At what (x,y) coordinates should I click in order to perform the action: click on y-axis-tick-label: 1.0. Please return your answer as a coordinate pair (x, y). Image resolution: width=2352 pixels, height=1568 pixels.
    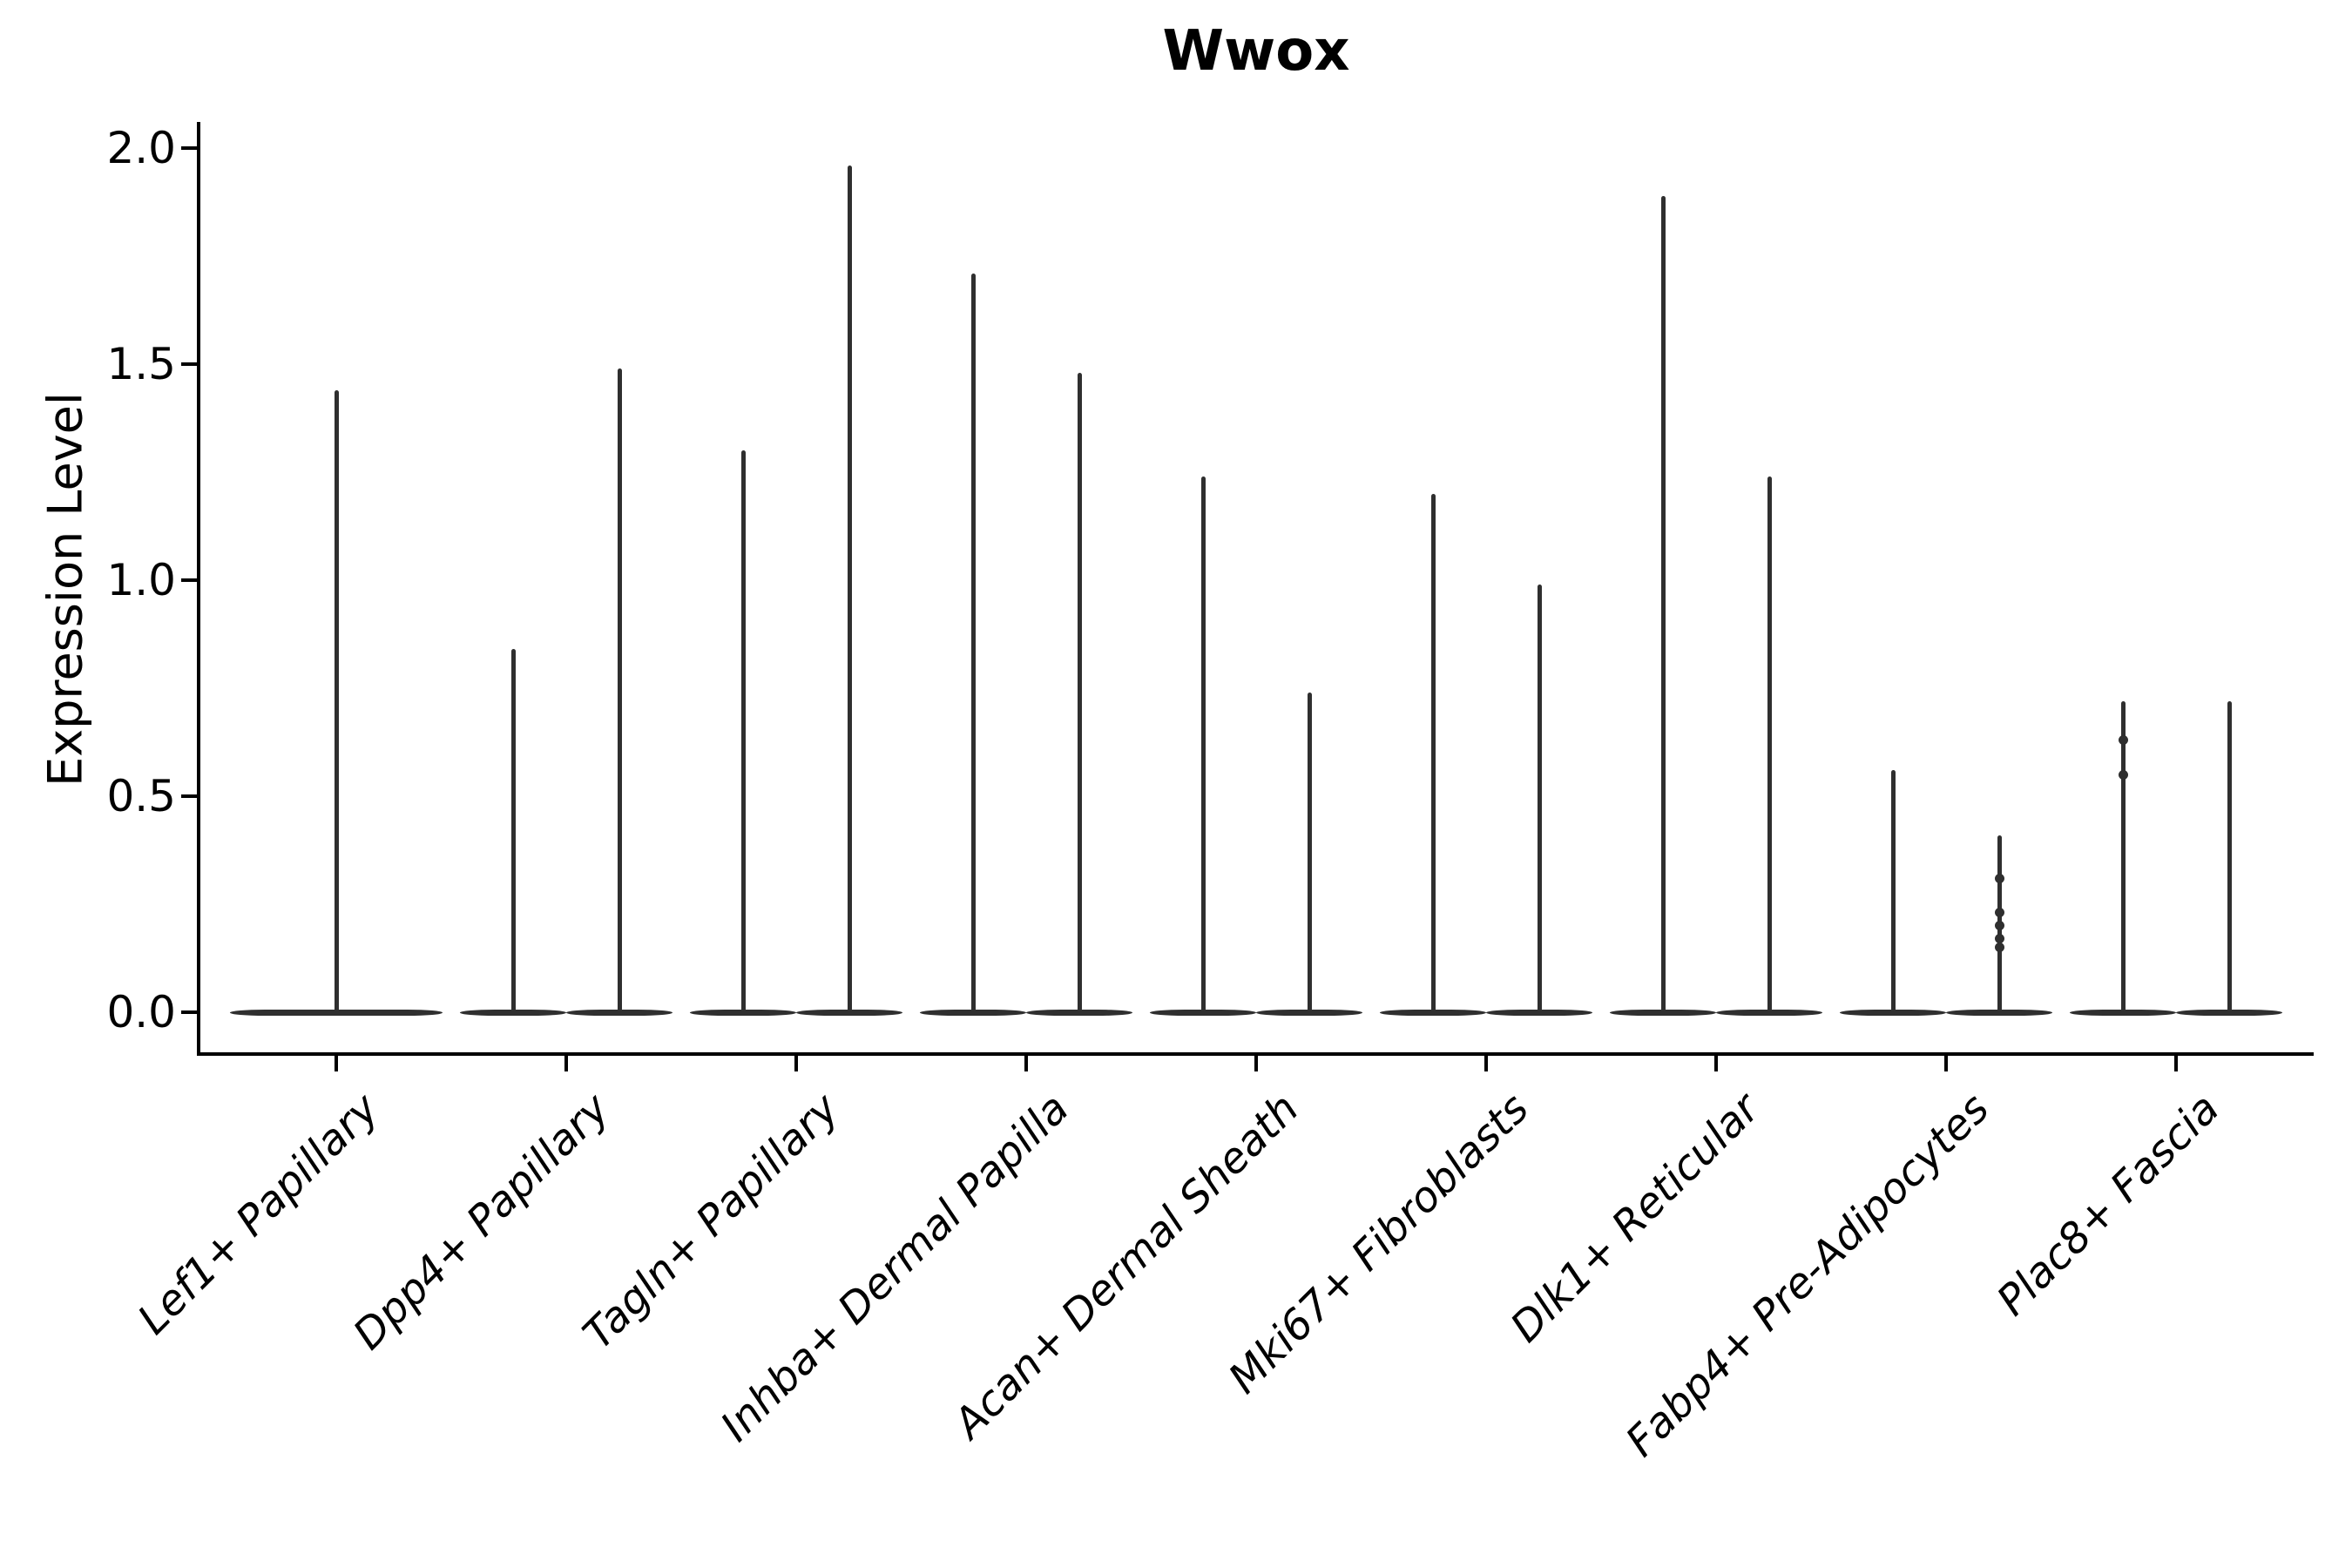
    Looking at the image, I should click on (141, 580).